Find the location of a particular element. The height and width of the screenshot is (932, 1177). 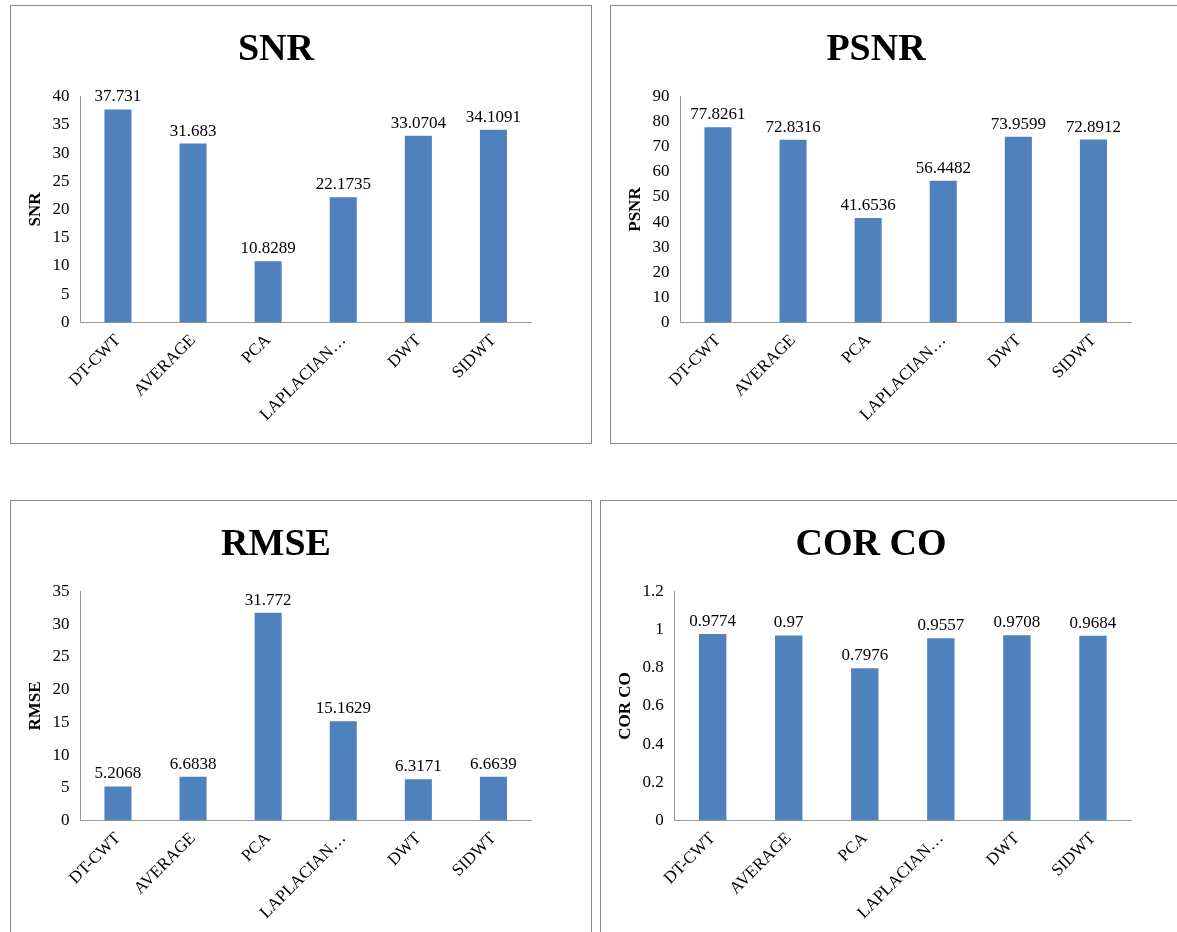

y-axis-title: COR CO is located at coordinates (624, 706).